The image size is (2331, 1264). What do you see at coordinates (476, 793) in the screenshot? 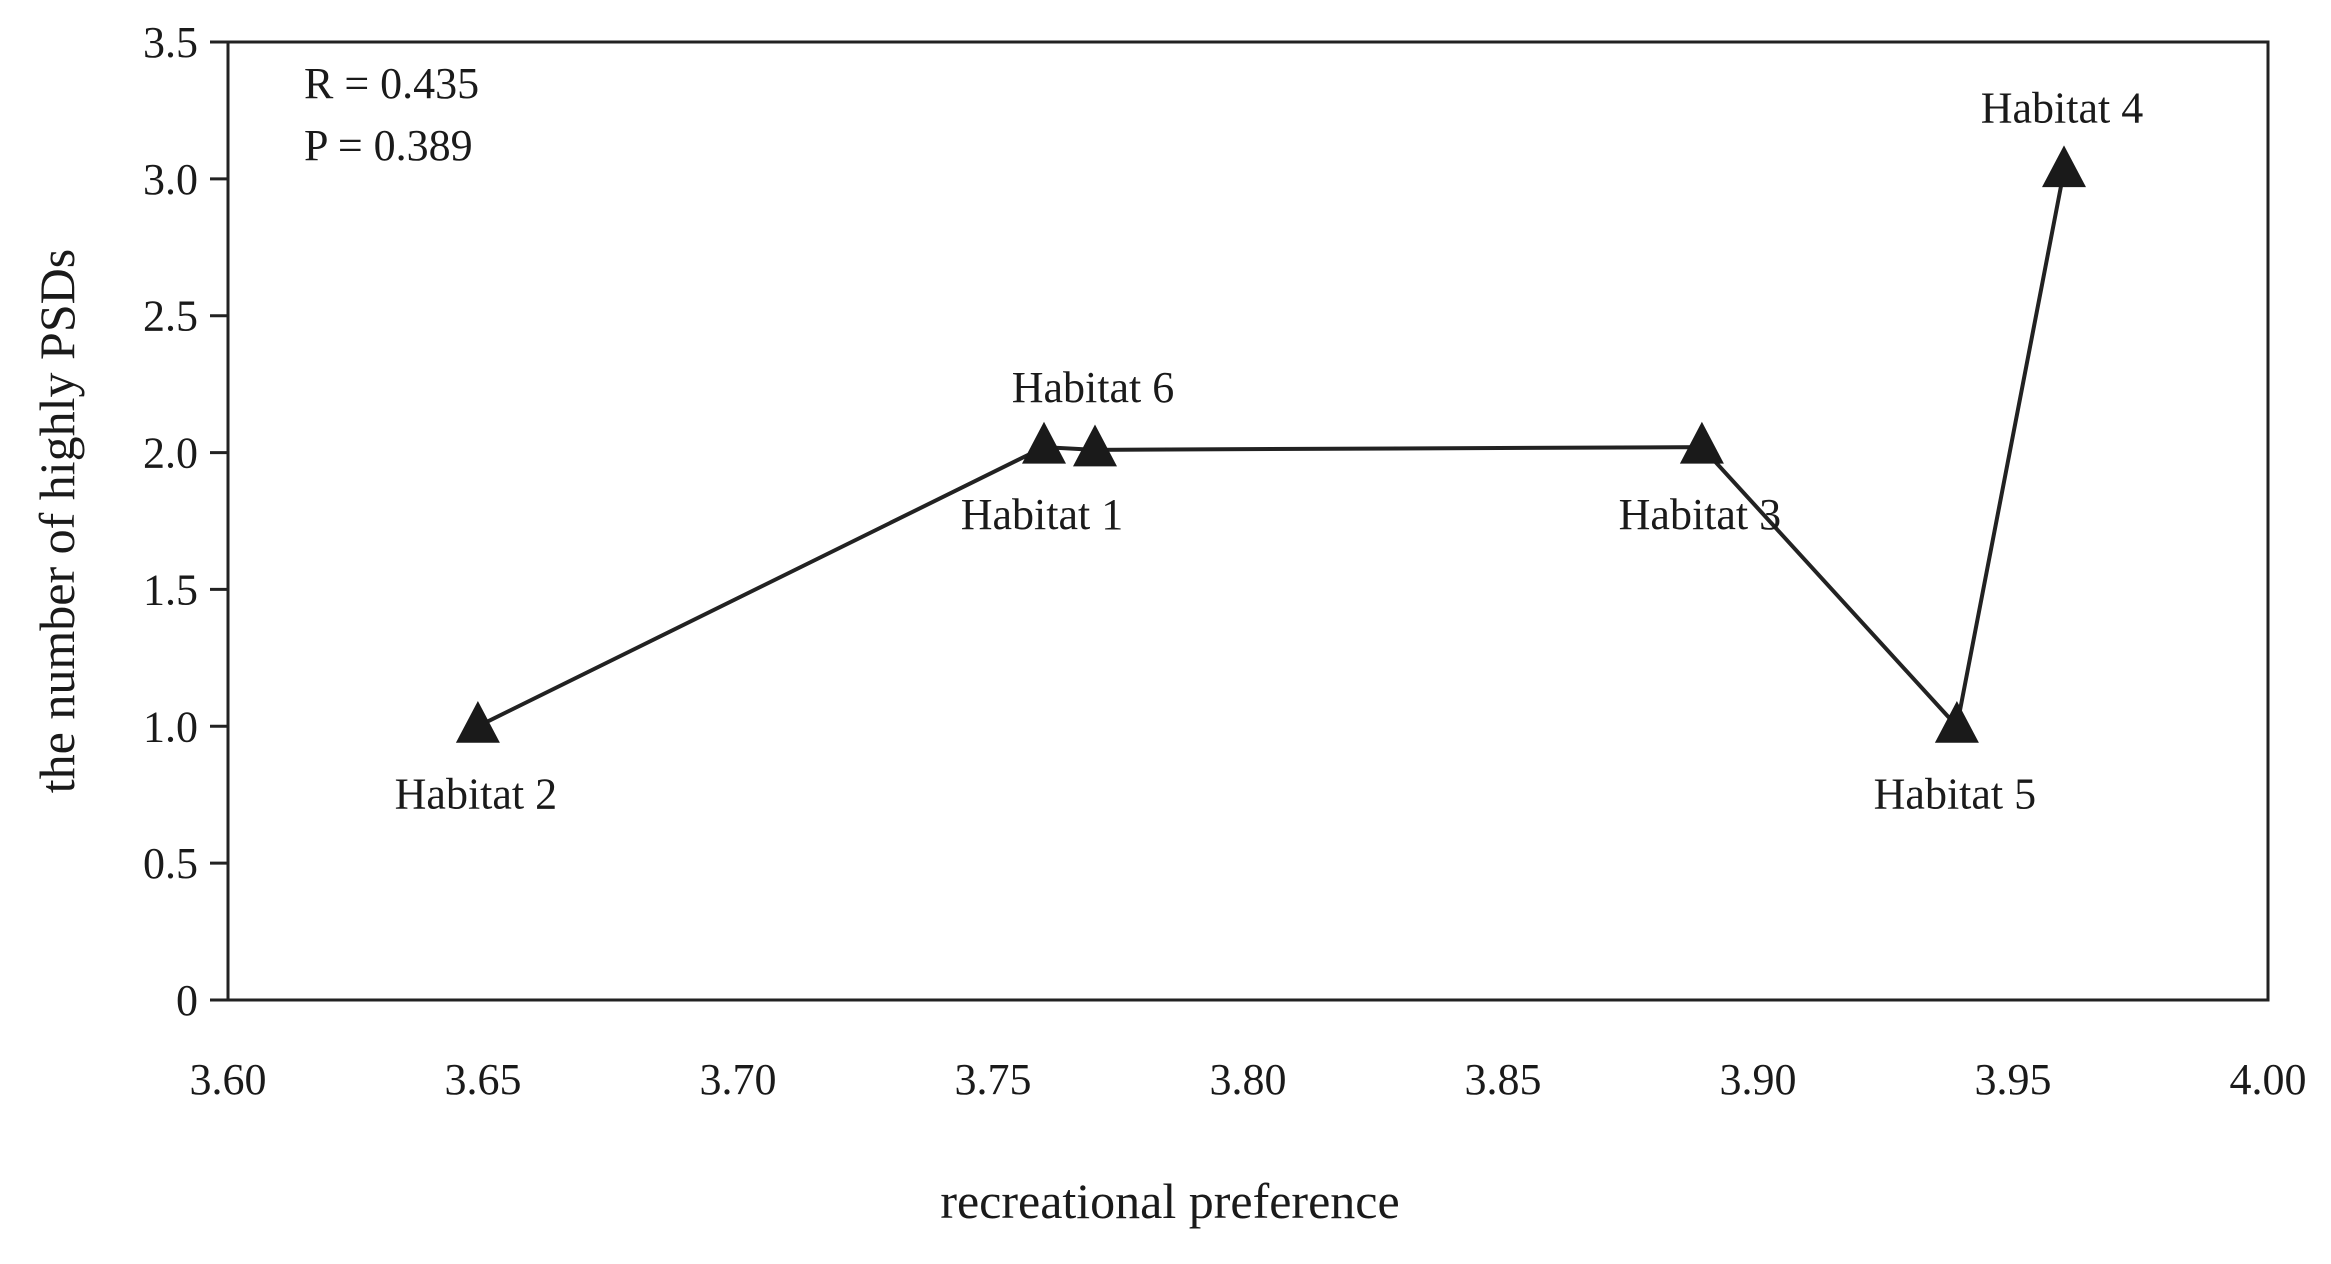
I see `data-point-label: Habitat 2` at bounding box center [476, 793].